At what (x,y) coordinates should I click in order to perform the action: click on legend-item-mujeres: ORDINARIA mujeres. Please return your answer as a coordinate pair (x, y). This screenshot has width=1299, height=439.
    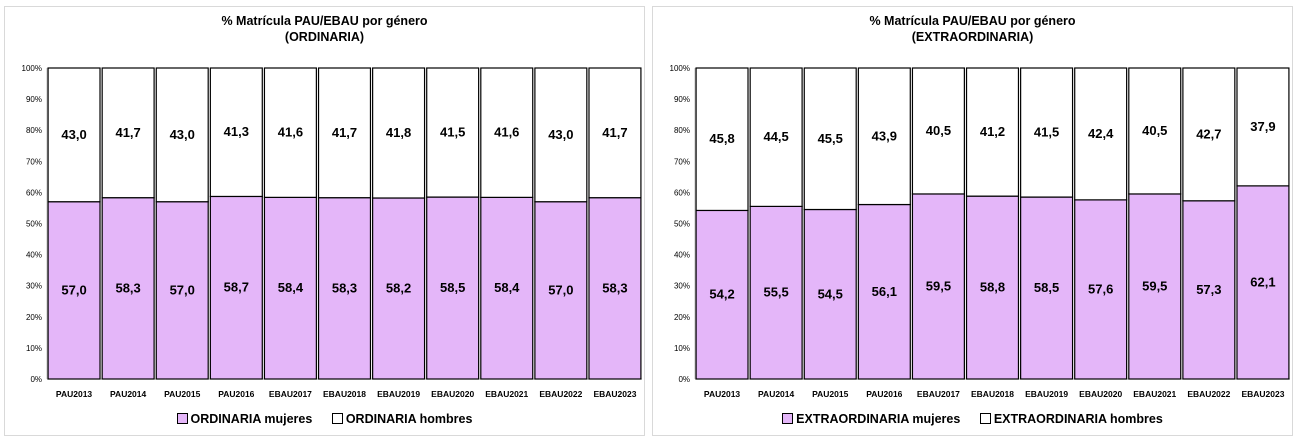
    Looking at the image, I should click on (244, 419).